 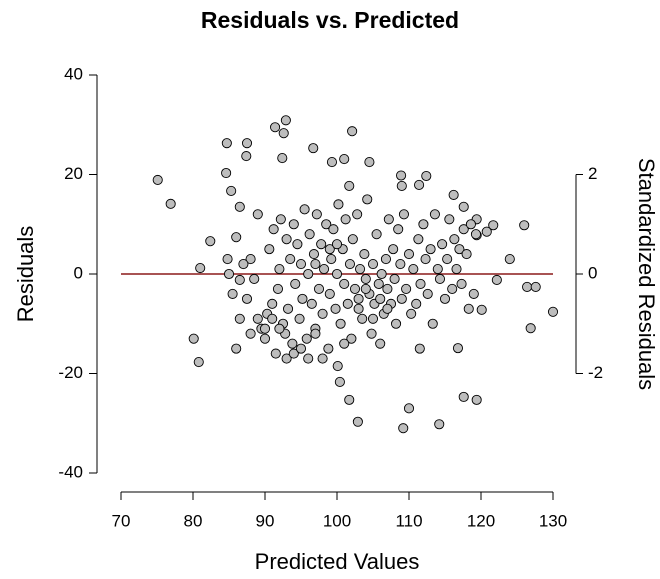 I want to click on x-tick-label: 130, so click(x=553, y=520).